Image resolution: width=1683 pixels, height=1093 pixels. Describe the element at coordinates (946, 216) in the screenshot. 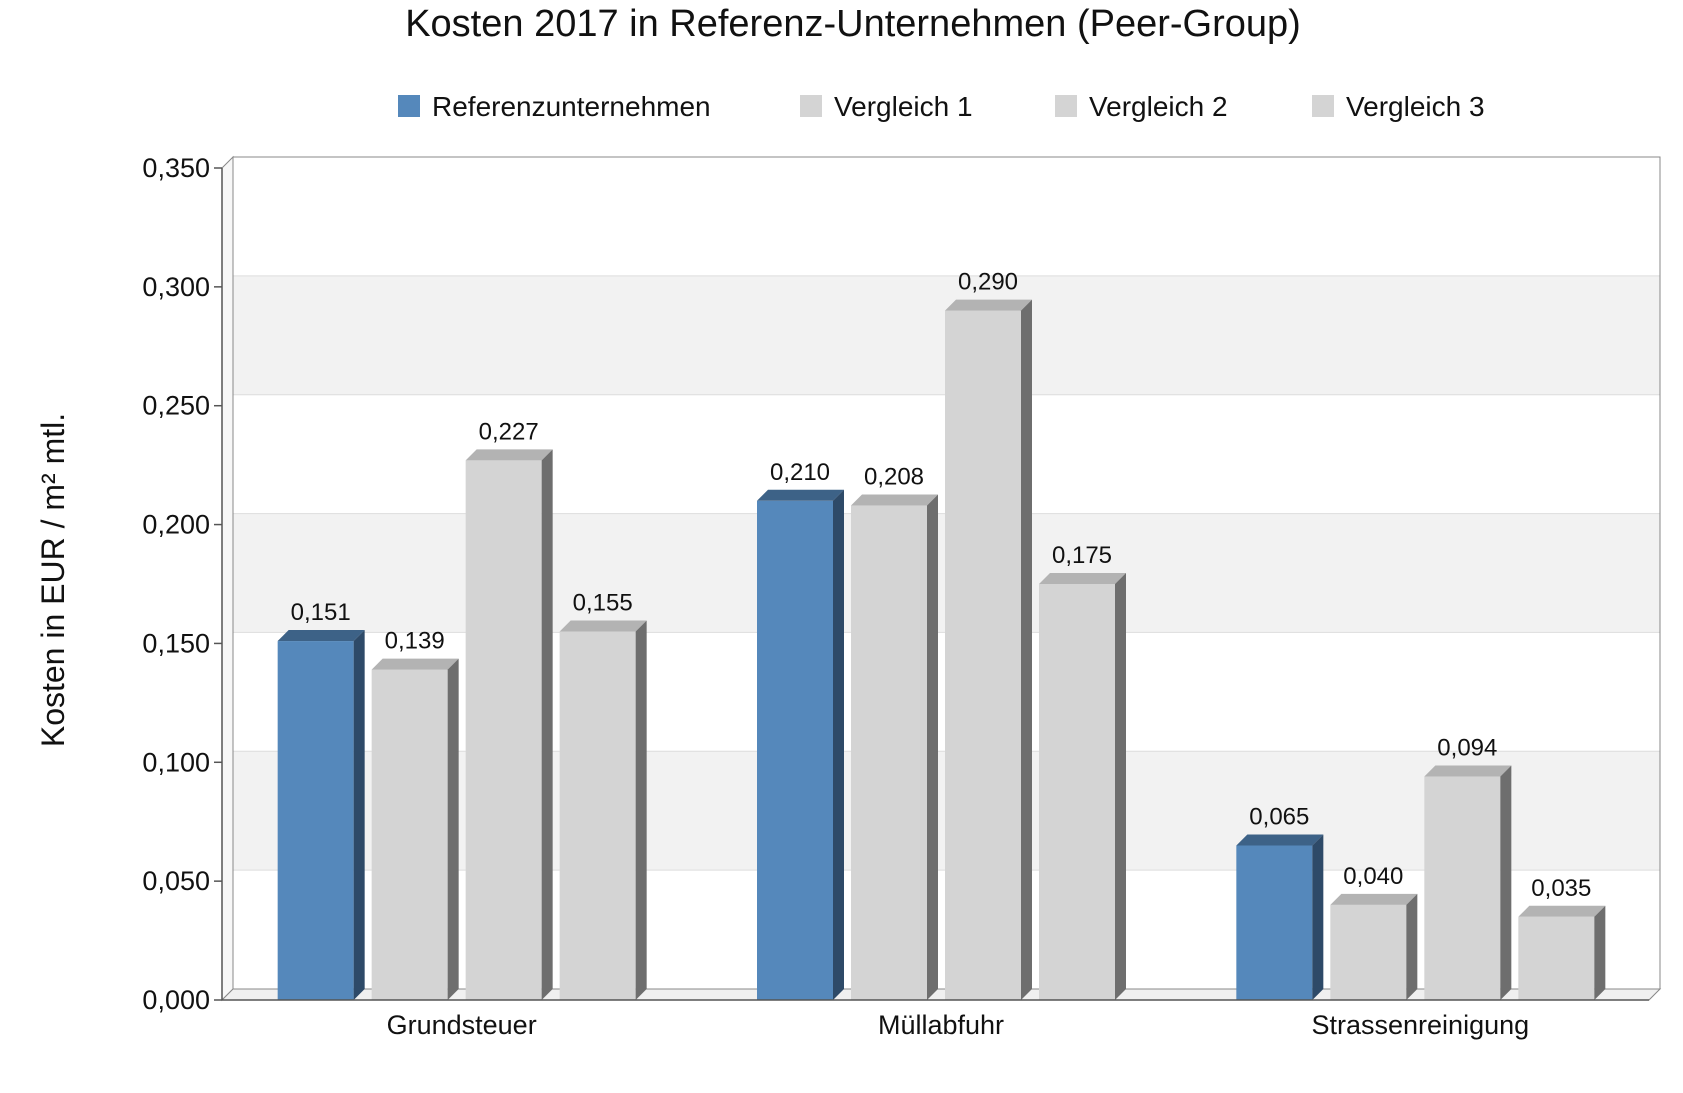

I see `grid-band` at that location.